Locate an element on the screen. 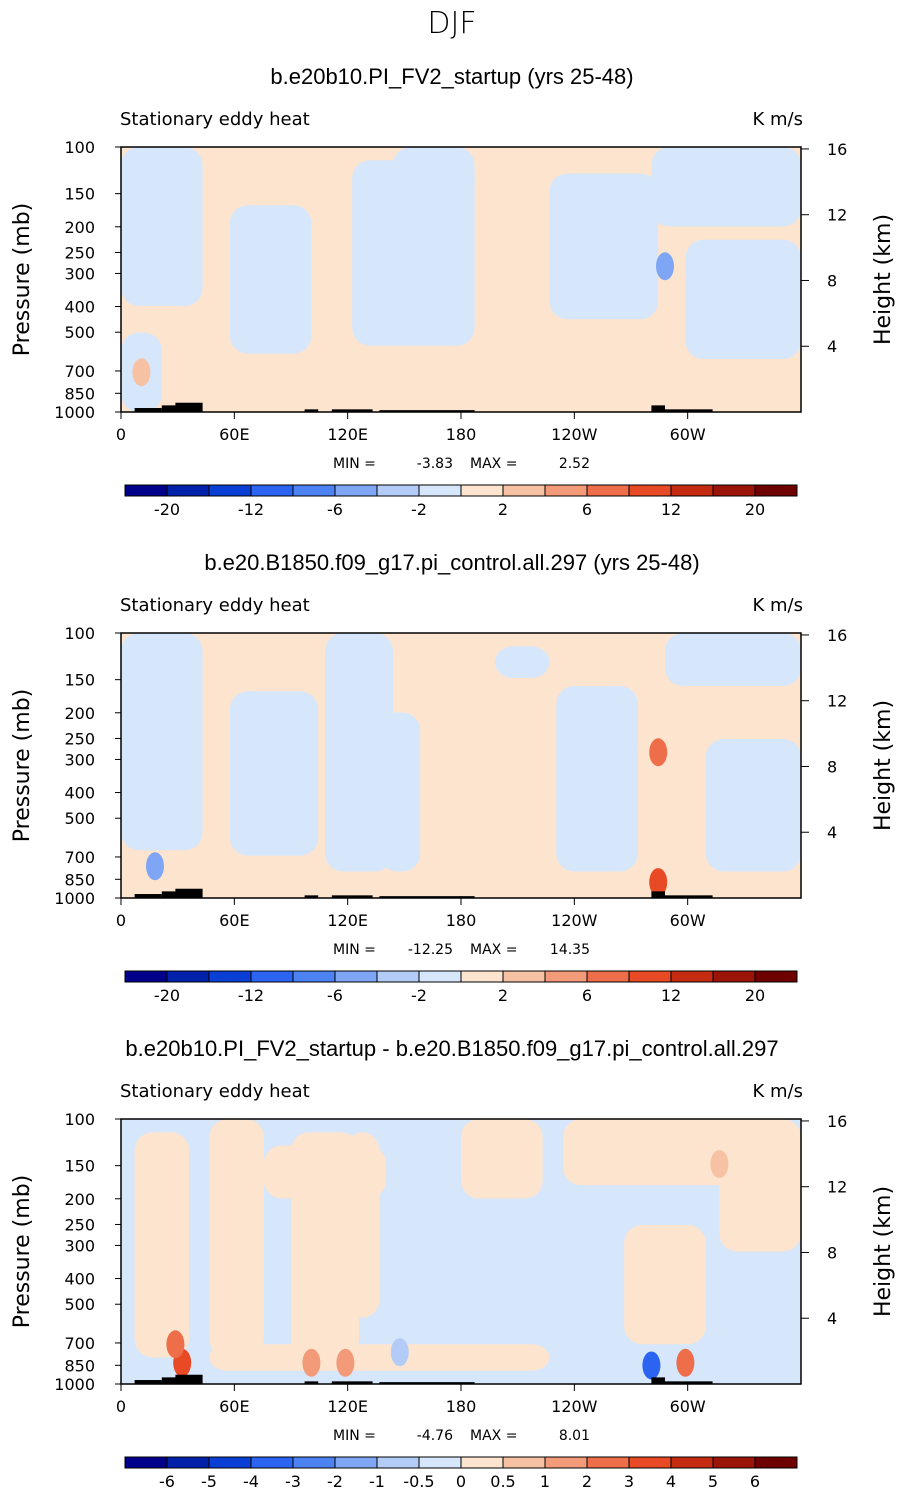 This screenshot has width=905, height=1493. pressure-tick-label: 700 is located at coordinates (79, 857).